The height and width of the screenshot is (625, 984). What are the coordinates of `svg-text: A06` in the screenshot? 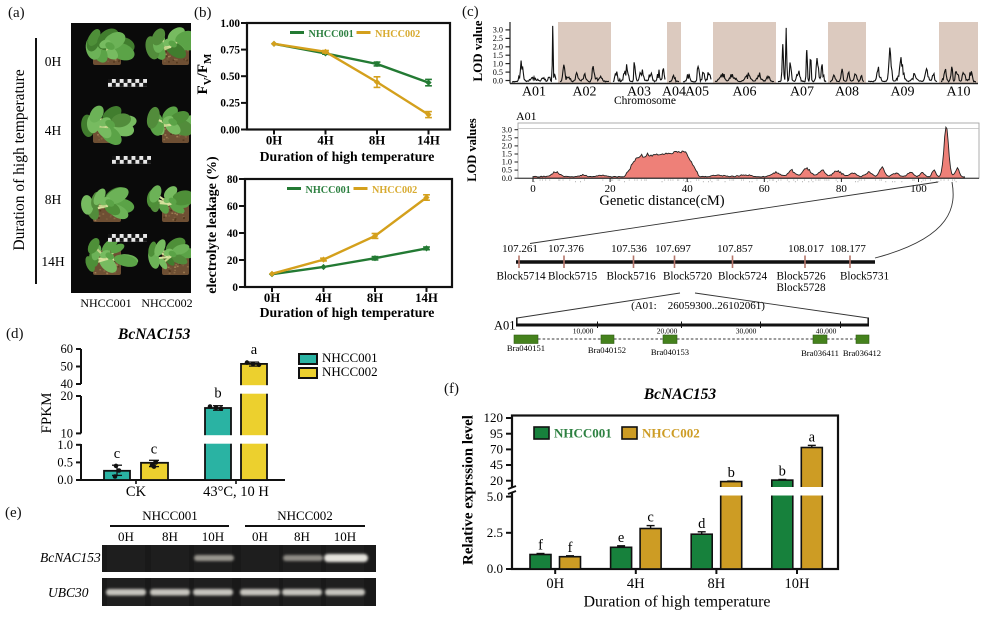 It's located at (744, 92).